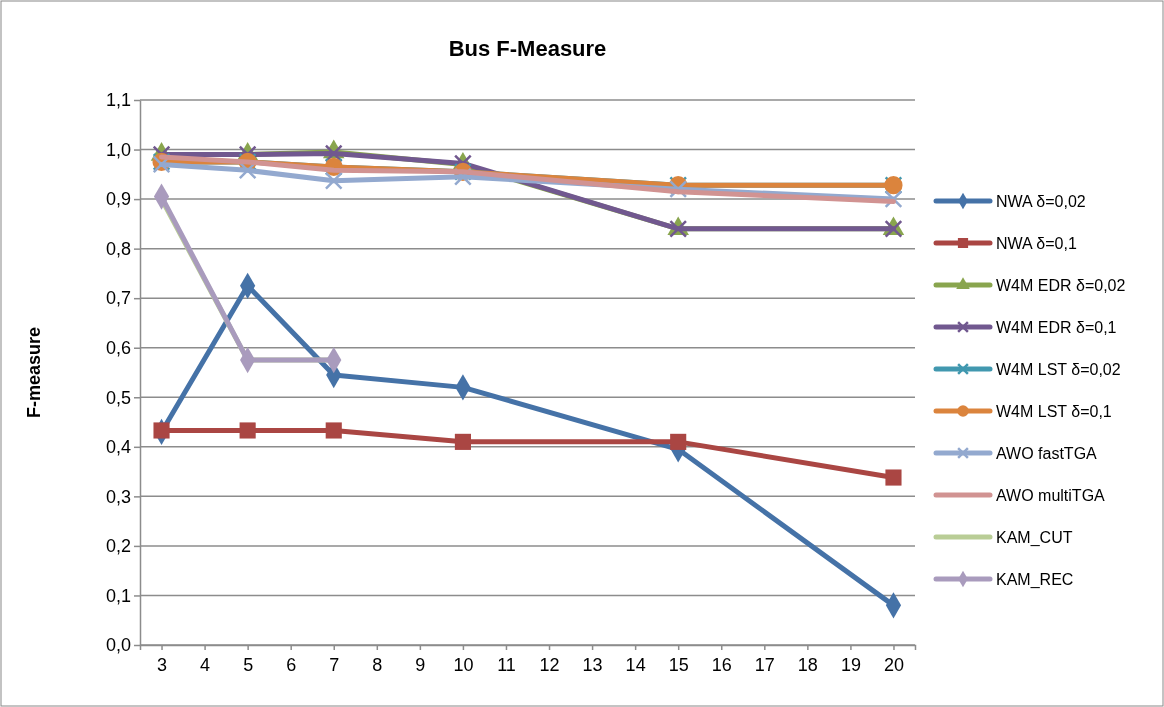  What do you see at coordinates (721, 664) in the screenshot?
I see `x-tick-label: 16` at bounding box center [721, 664].